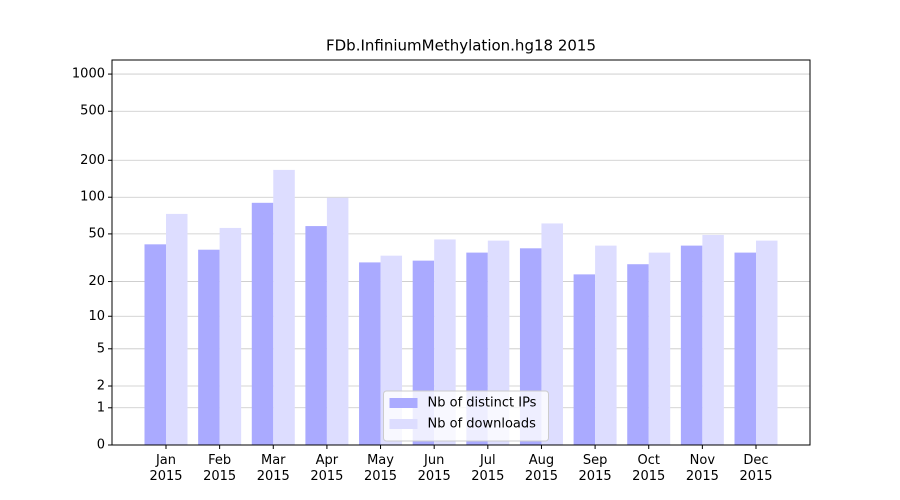  I want to click on x-tick-label: Feb 2015, so click(220, 468).